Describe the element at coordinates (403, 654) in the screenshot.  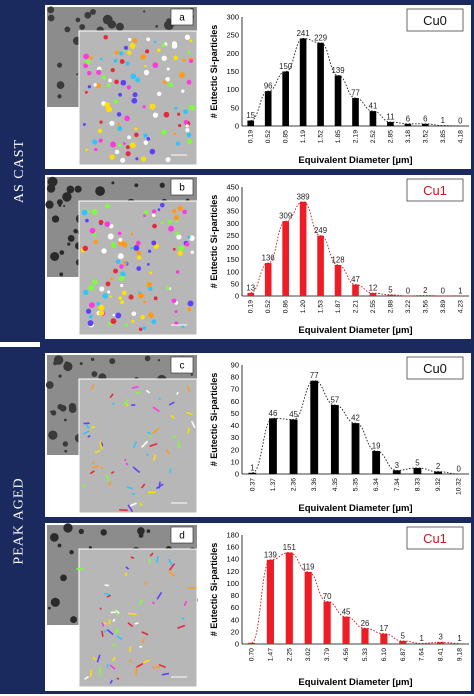
I see `x-tick-label: 6.87` at that location.